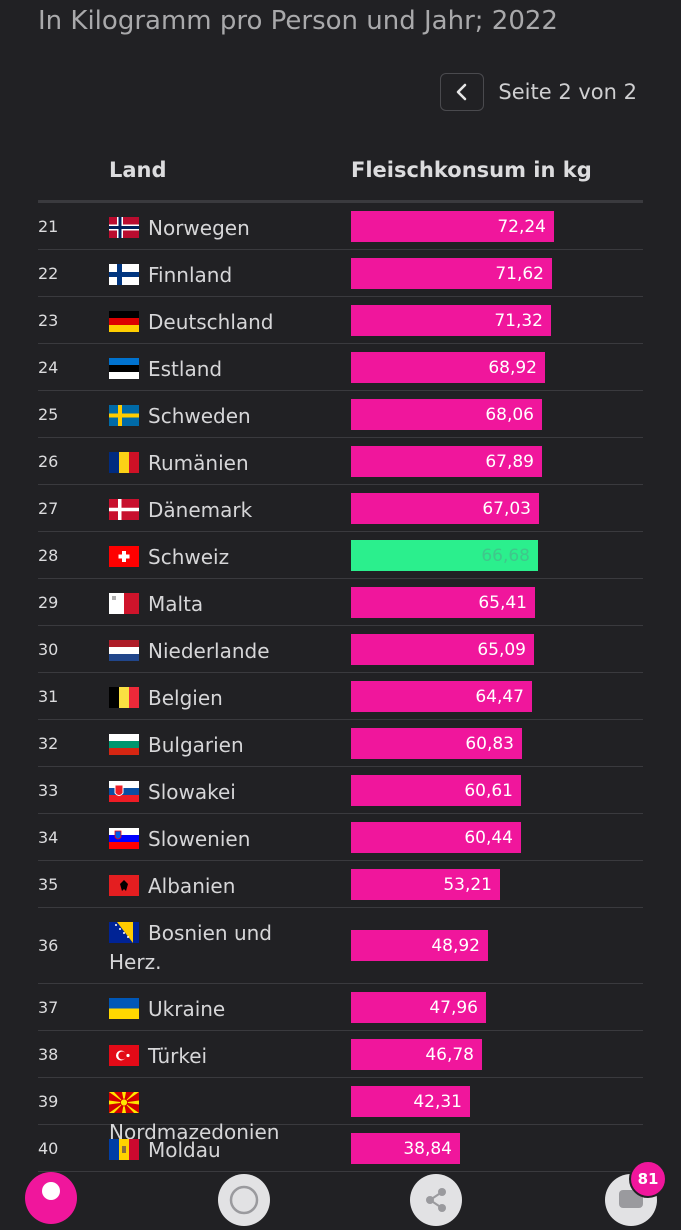  I want to click on share-icon, so click(436, 1200).